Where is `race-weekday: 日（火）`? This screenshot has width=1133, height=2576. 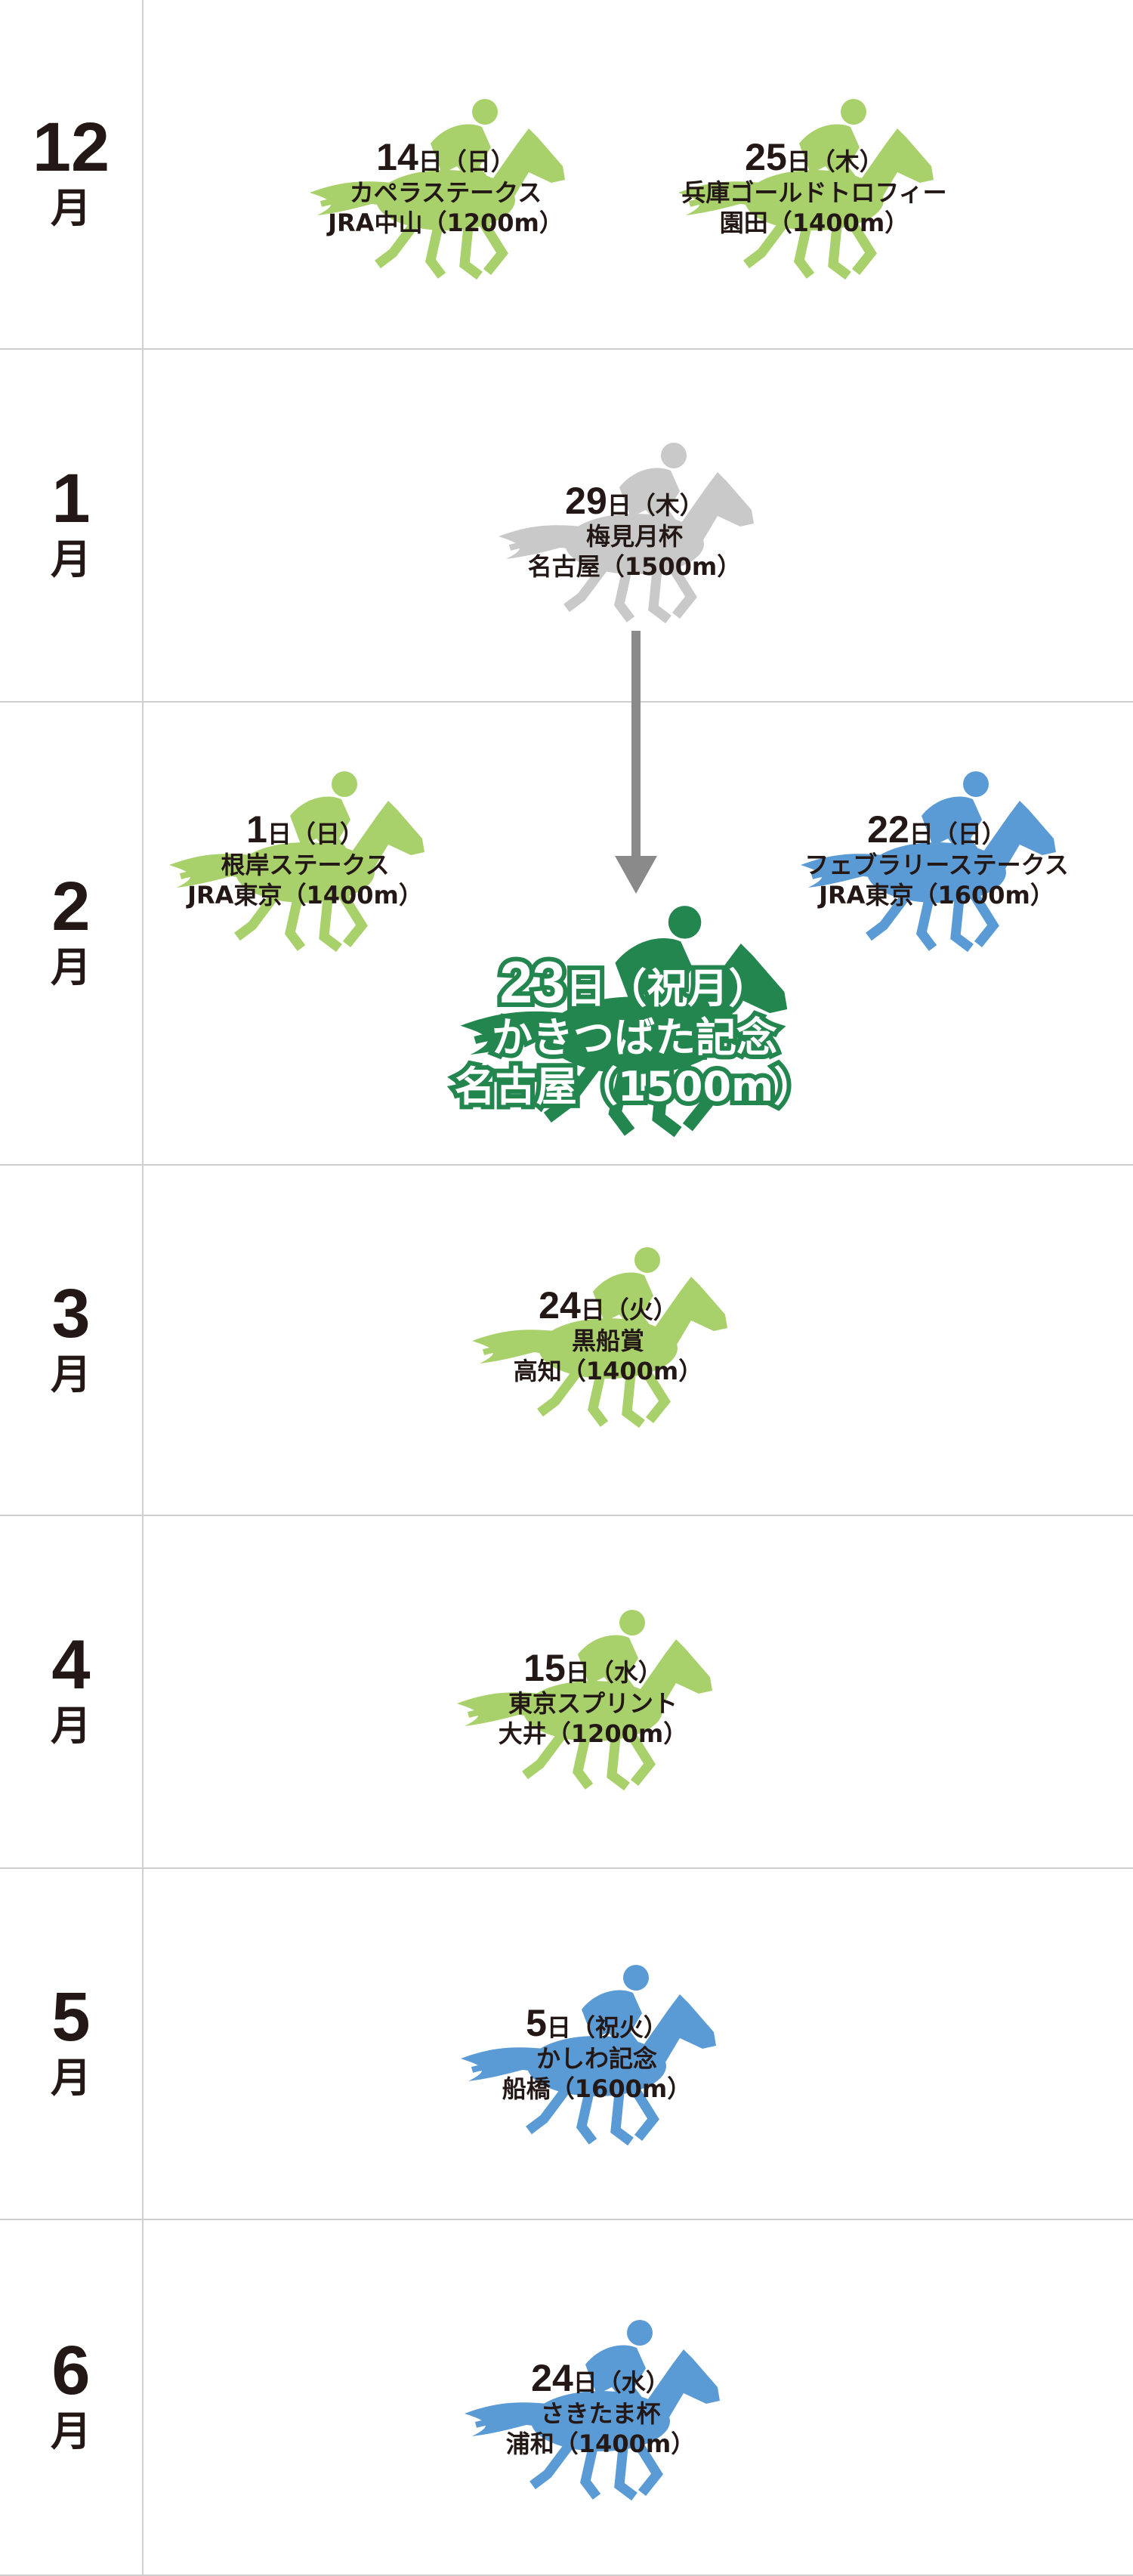 race-weekday: 日（火） is located at coordinates (629, 1310).